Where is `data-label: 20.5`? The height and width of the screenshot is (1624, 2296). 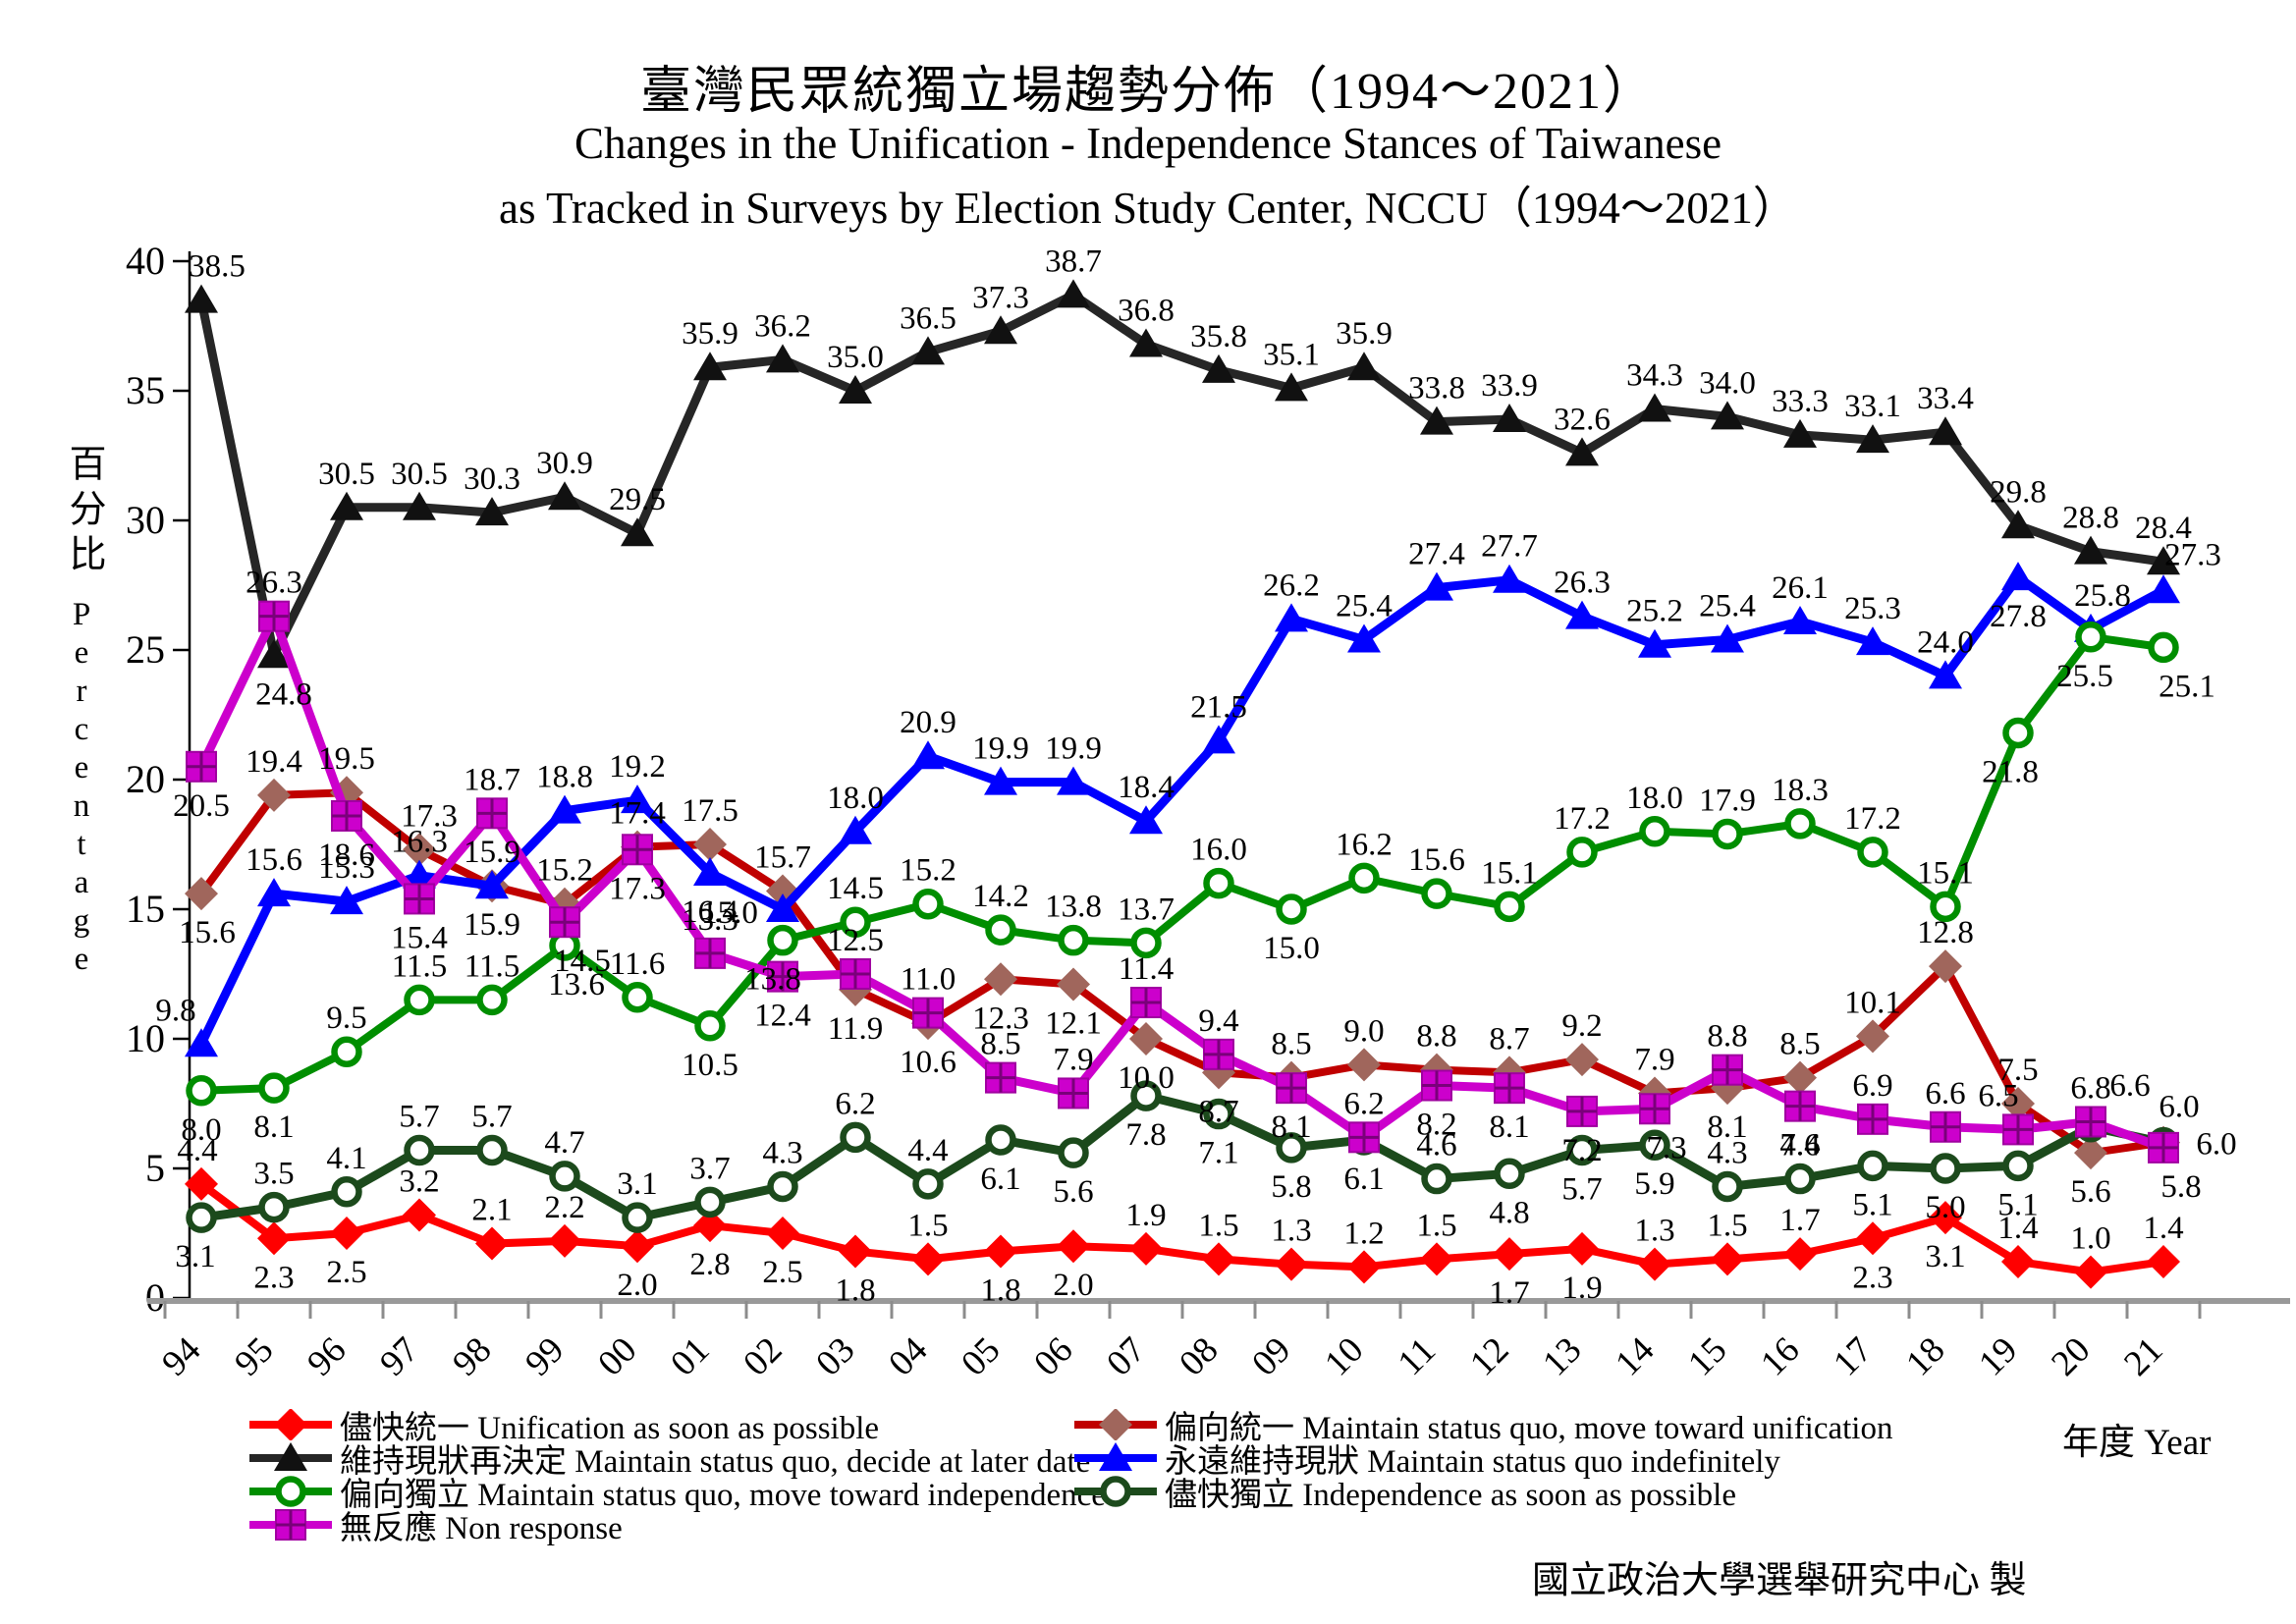 data-label: 20.5 is located at coordinates (201, 806).